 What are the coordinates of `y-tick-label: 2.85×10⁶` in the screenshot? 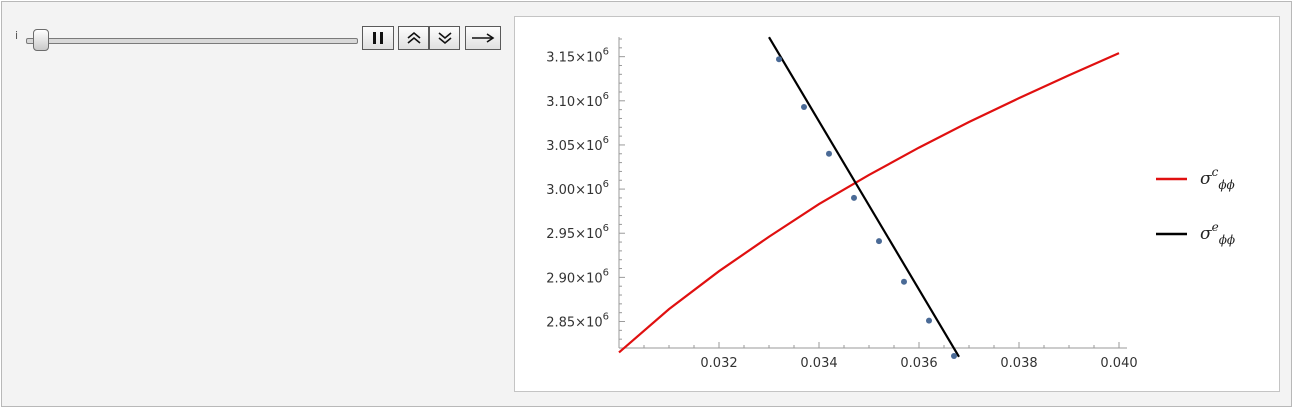 It's located at (577, 321).